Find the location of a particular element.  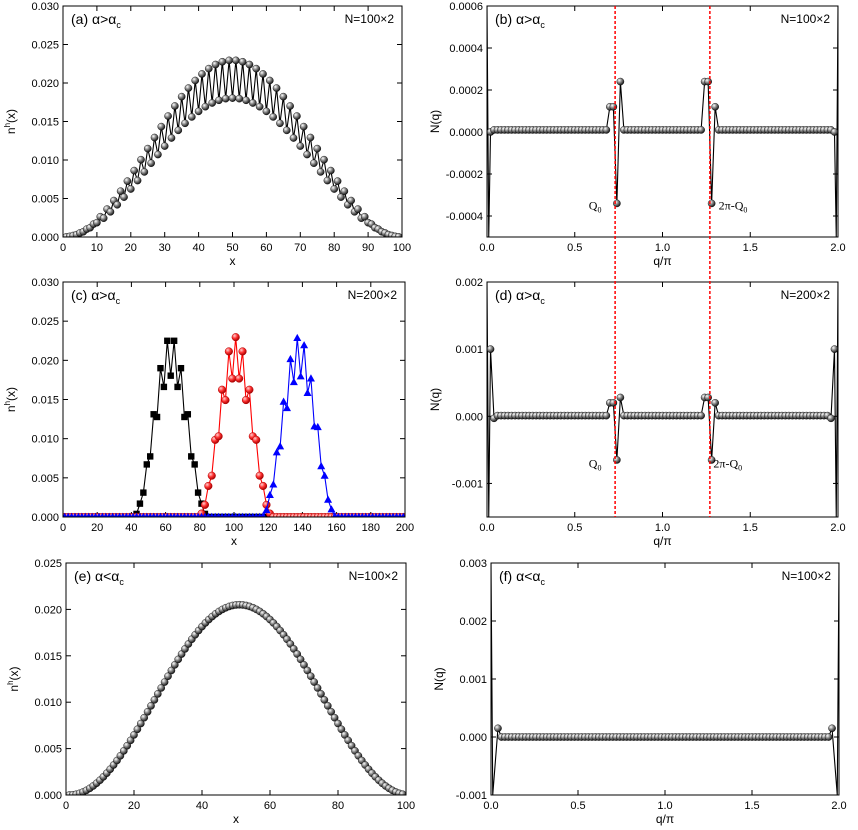

y-tick-label: 0.003 is located at coordinates (473, 564).